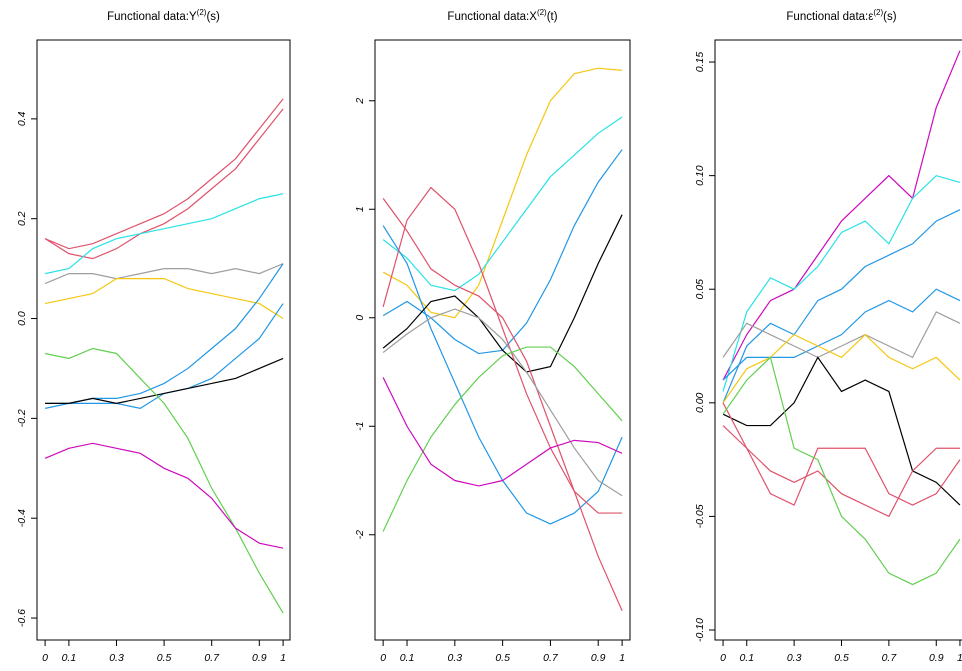 The height and width of the screenshot is (671, 962). I want to click on y-tick-label: -0.4, so click(22, 518).